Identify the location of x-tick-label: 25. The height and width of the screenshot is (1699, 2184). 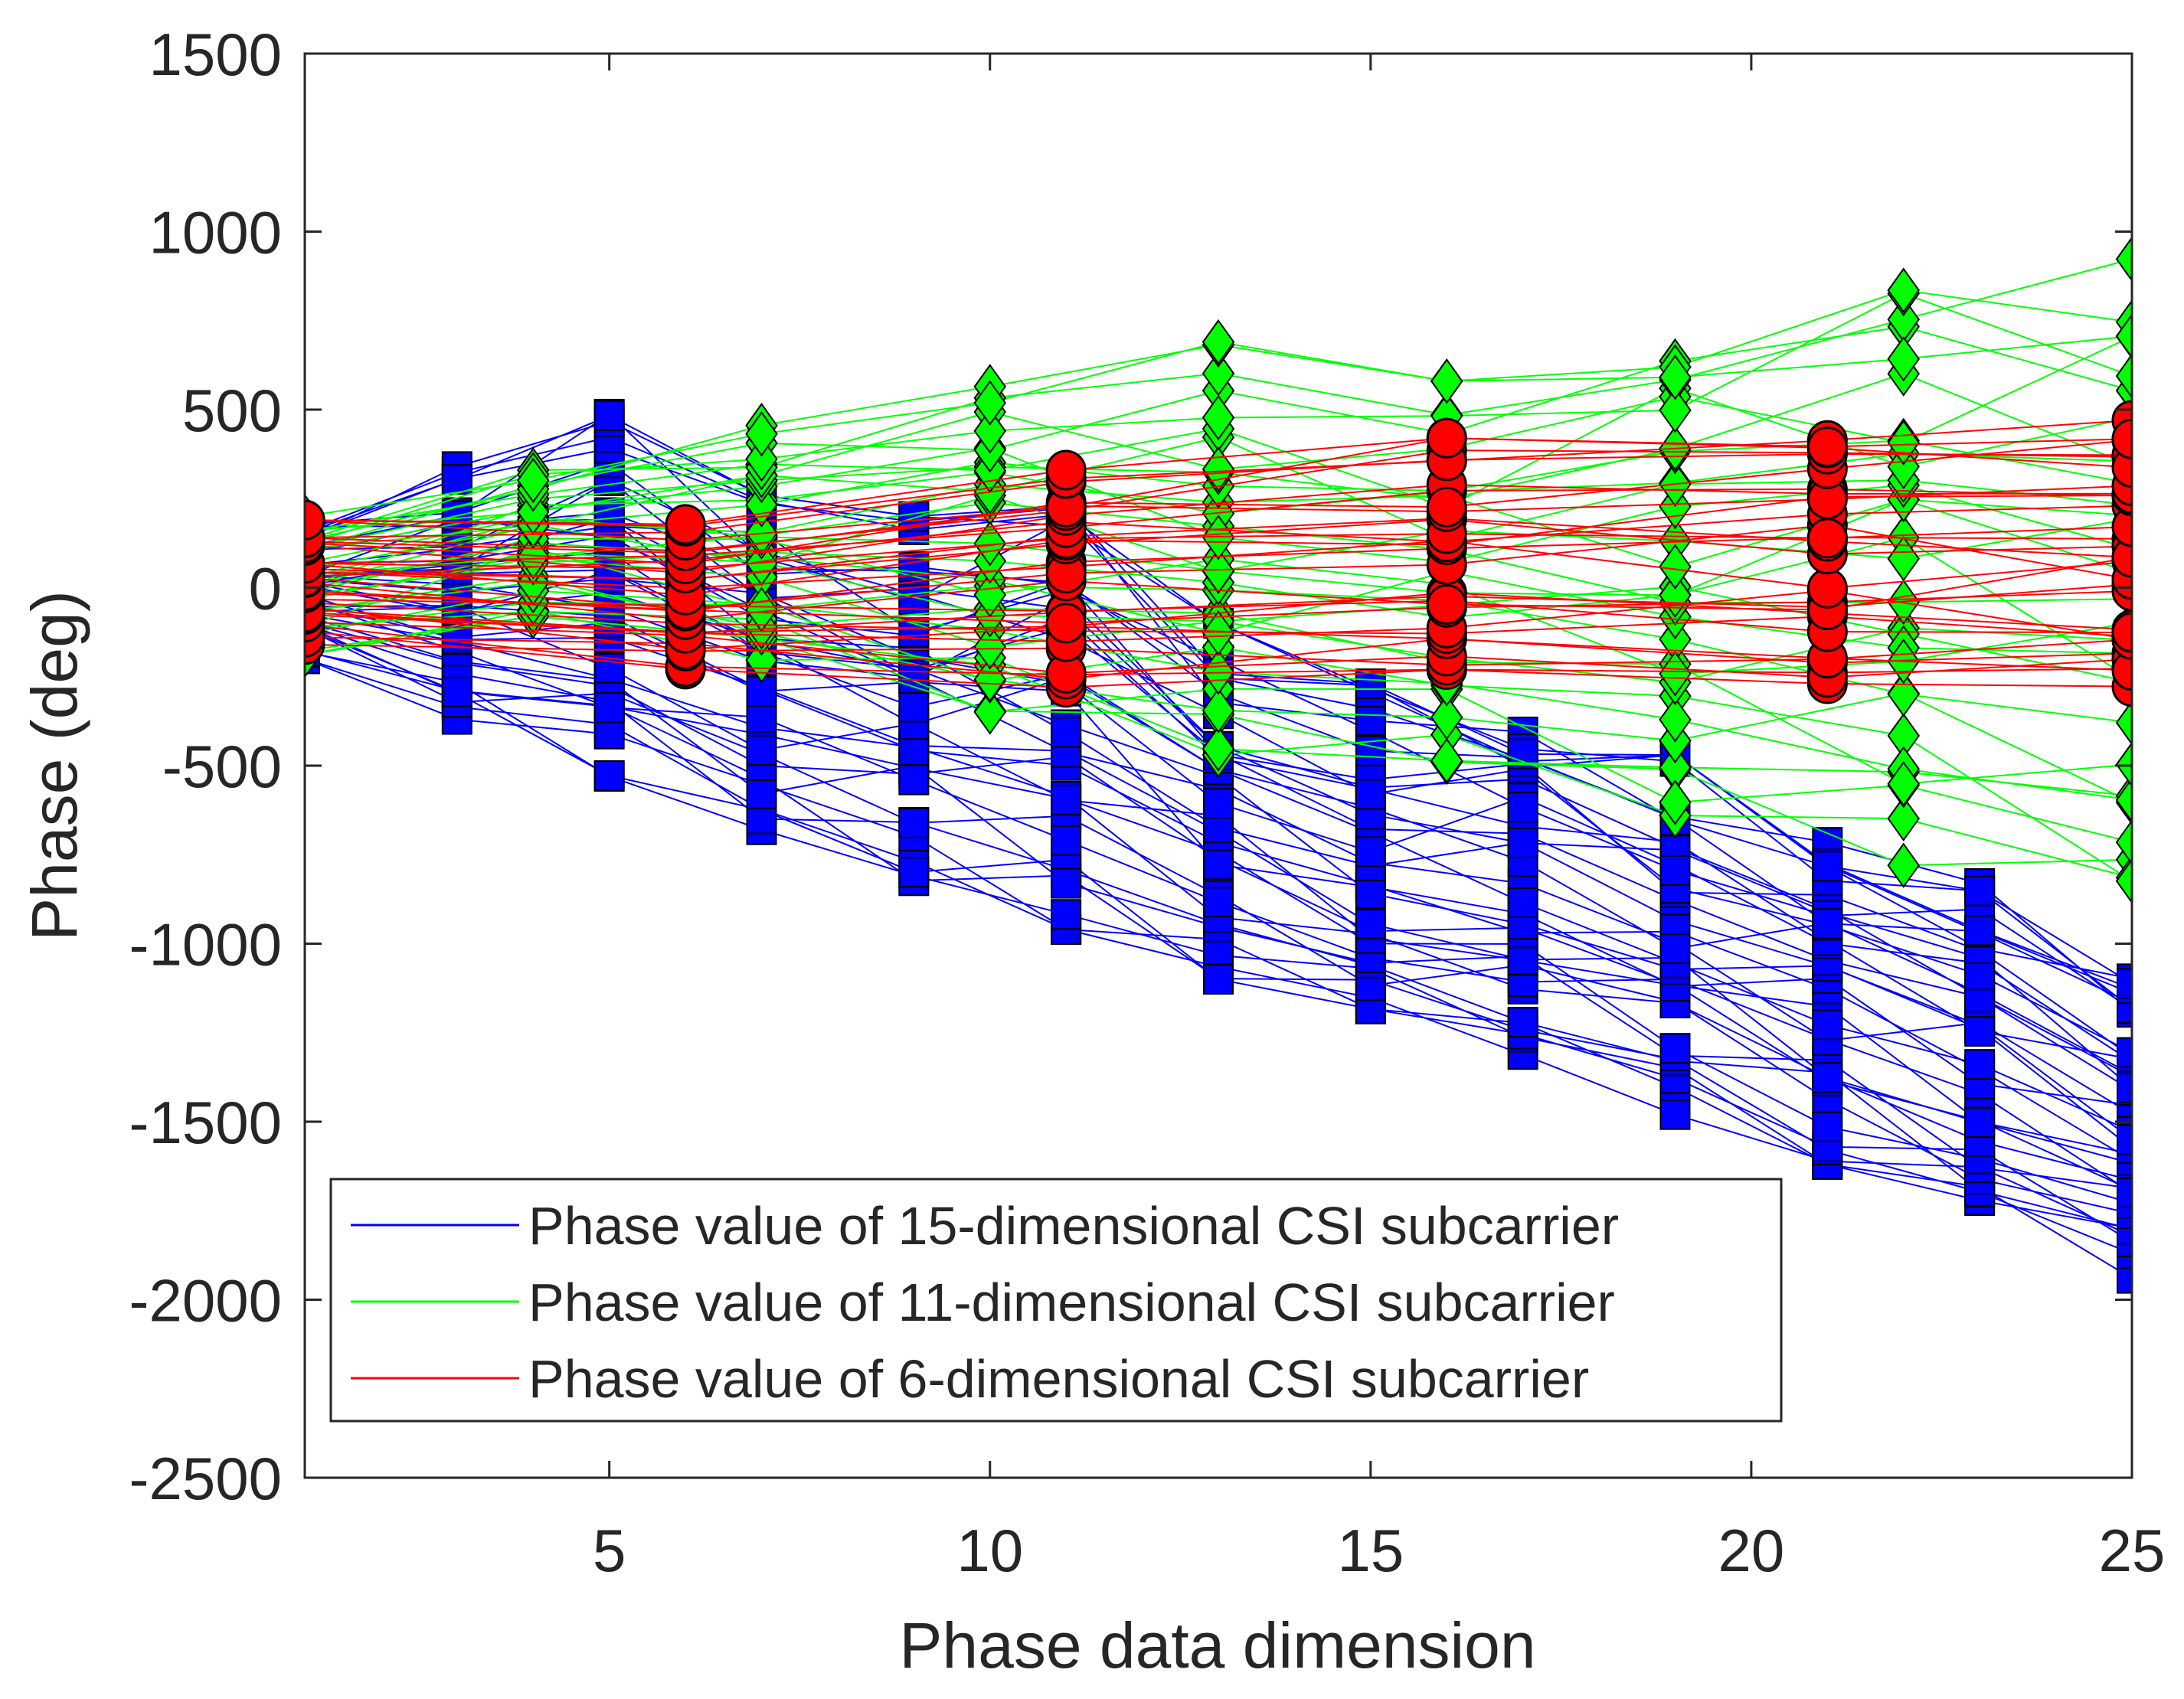
(2132, 1550).